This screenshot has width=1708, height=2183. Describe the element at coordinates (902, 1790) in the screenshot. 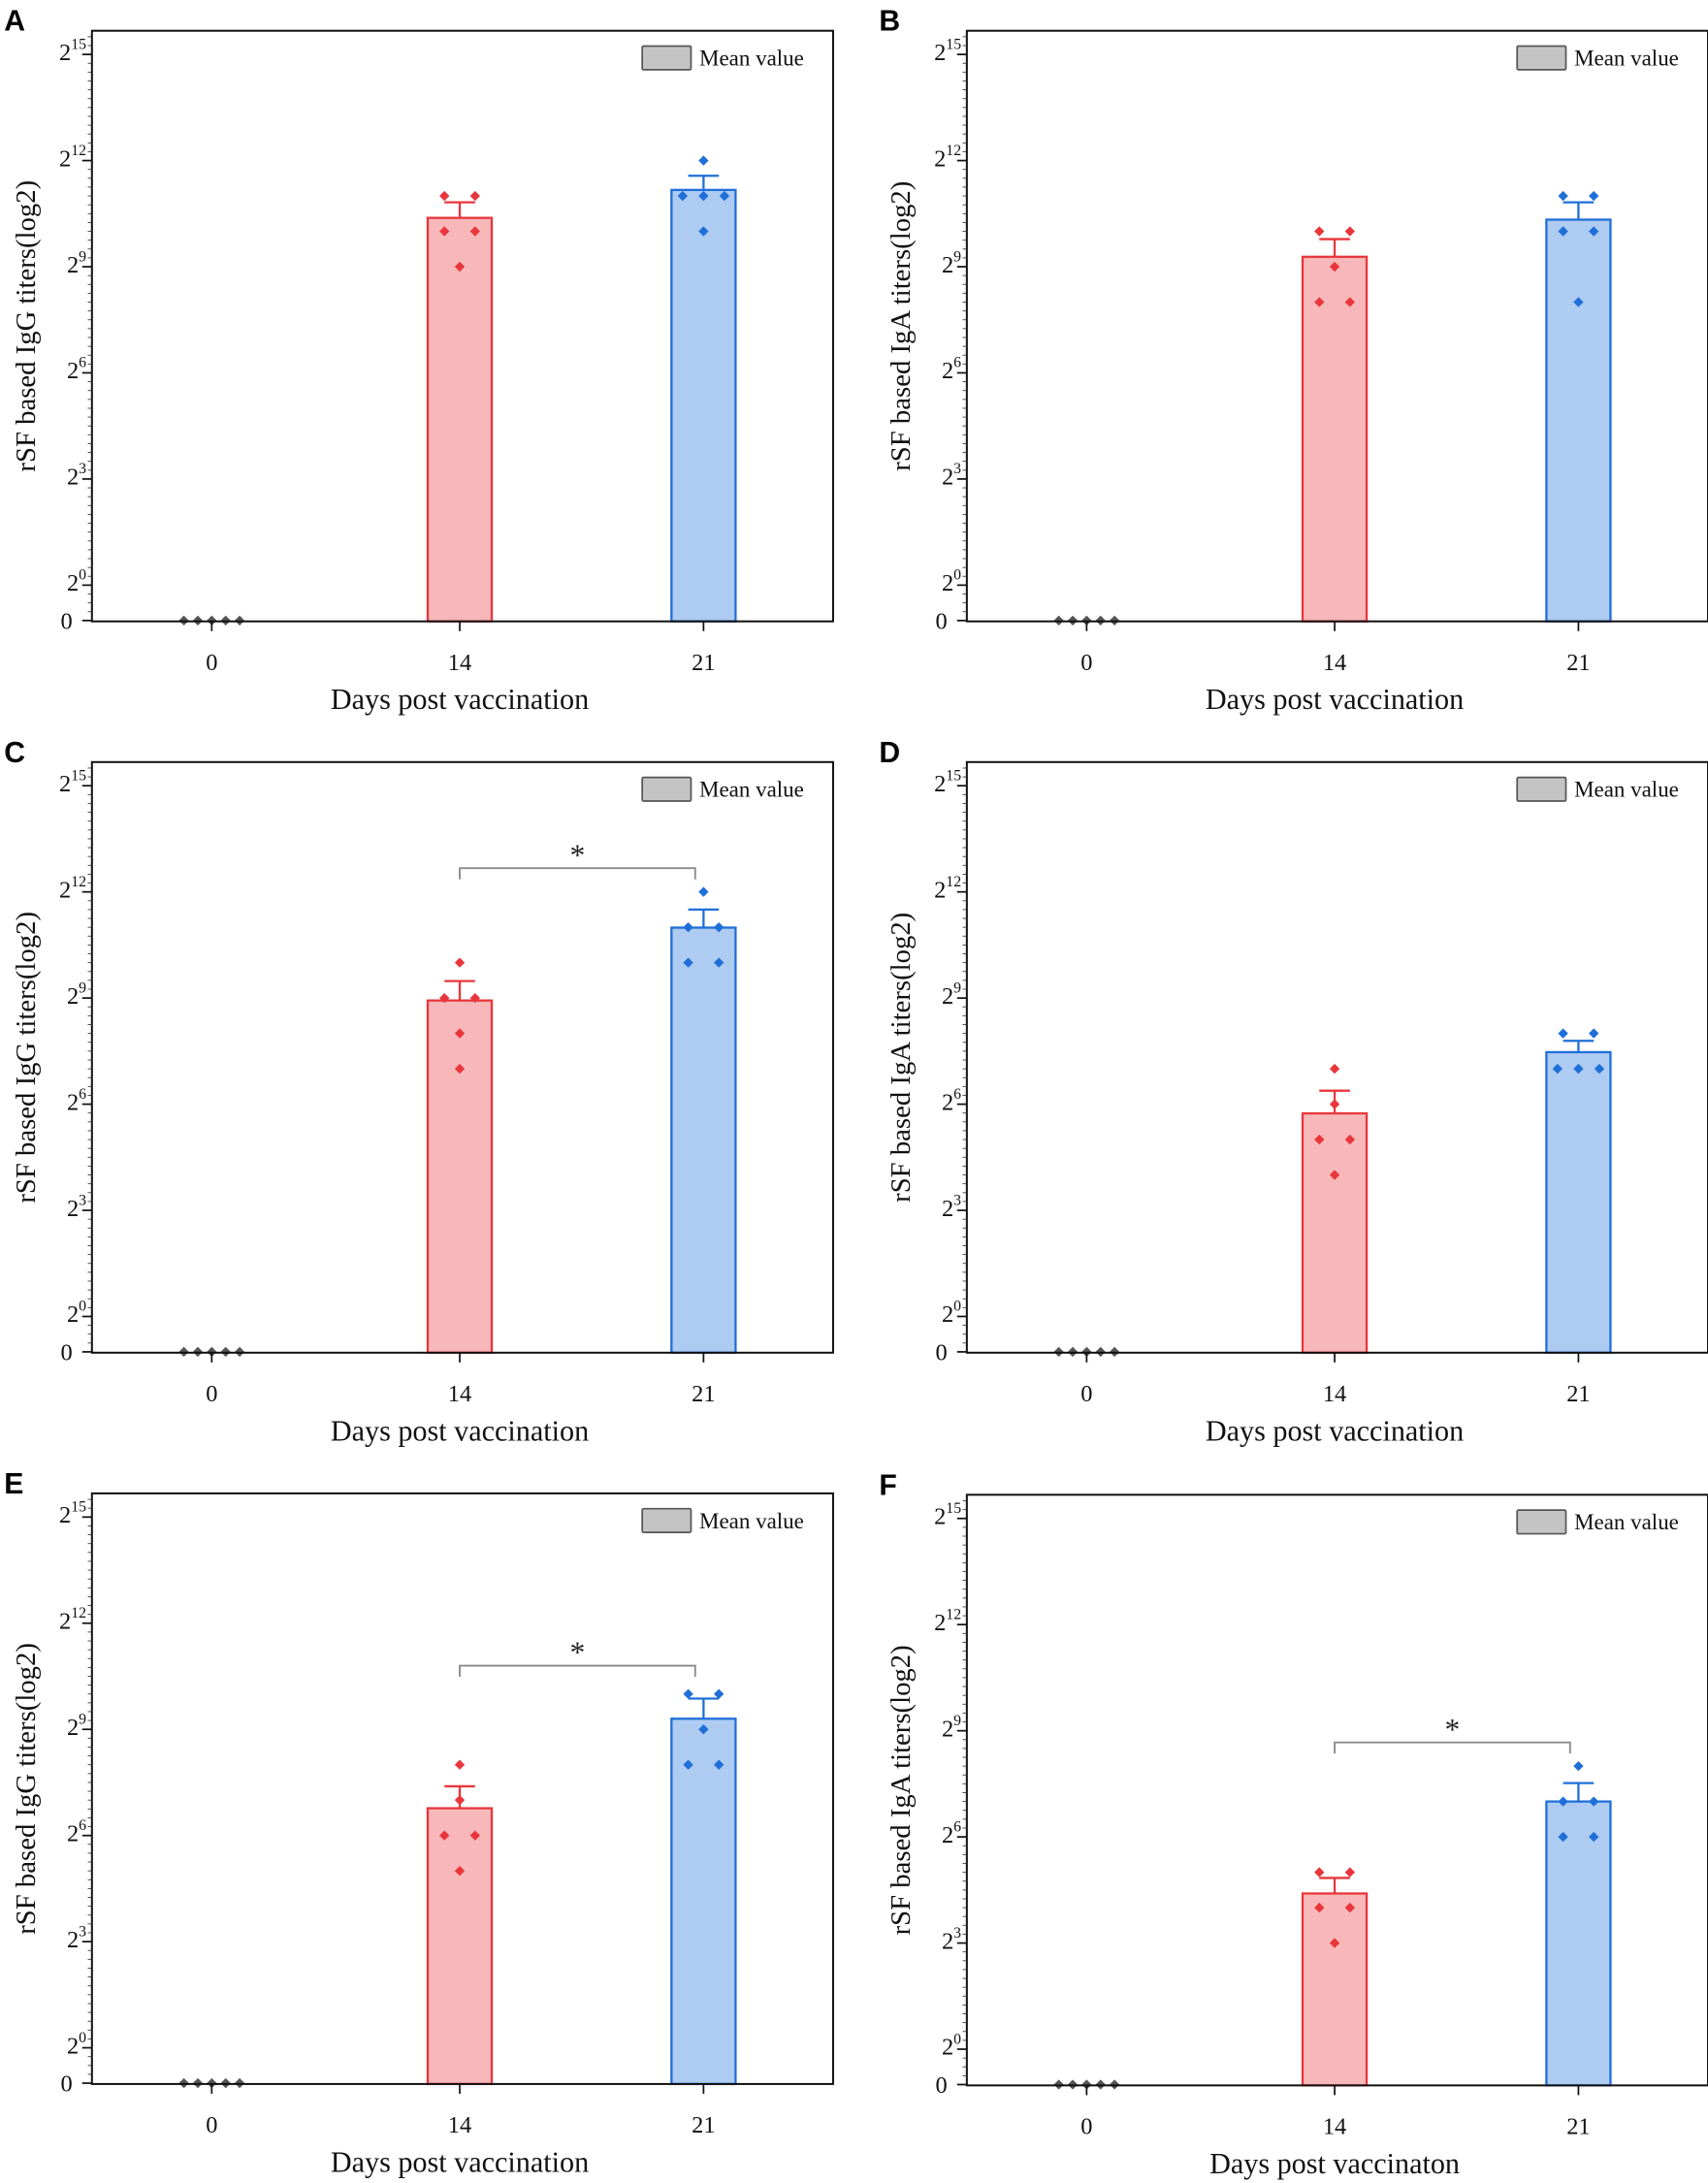

I see `y-axis-label: rSF based IgA titers(log2)` at that location.